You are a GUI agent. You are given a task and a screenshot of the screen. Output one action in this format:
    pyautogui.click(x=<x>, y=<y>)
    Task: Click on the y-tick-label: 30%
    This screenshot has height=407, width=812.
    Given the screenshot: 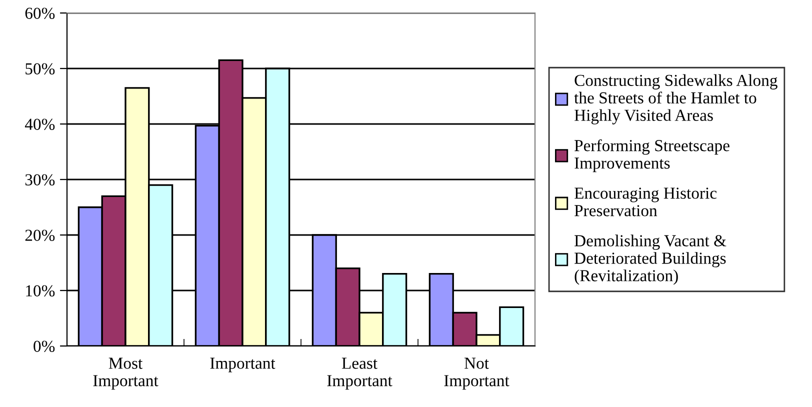 What is the action you would take?
    pyautogui.click(x=40, y=180)
    